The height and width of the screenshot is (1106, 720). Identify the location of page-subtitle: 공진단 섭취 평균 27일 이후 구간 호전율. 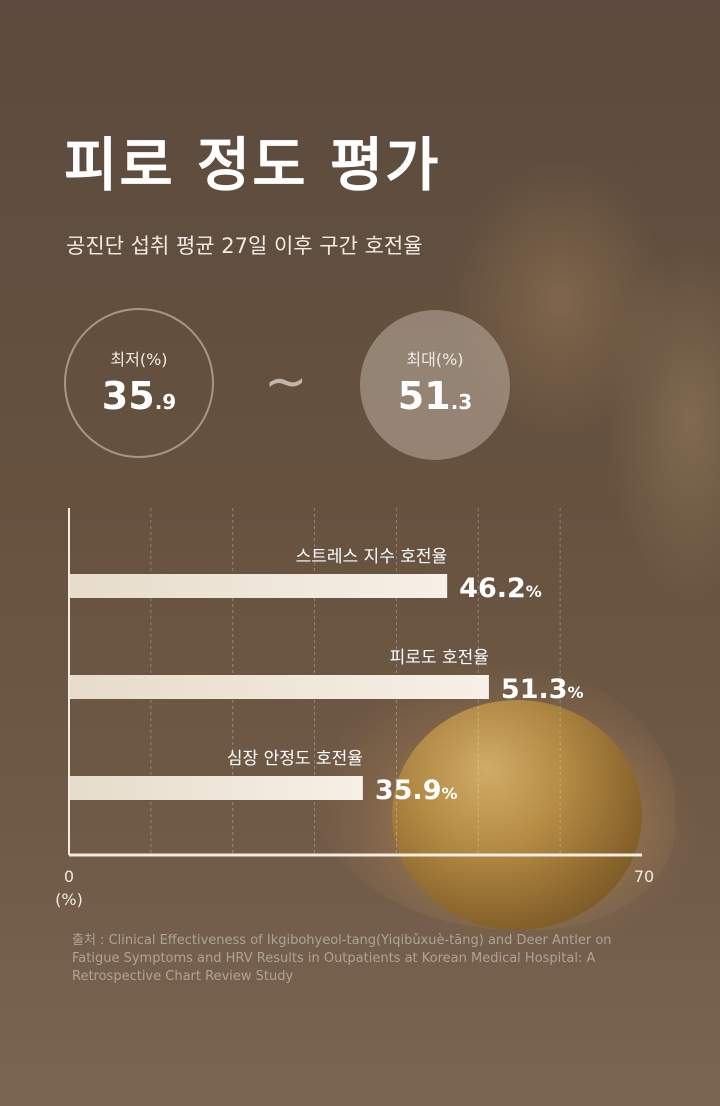
(244, 246).